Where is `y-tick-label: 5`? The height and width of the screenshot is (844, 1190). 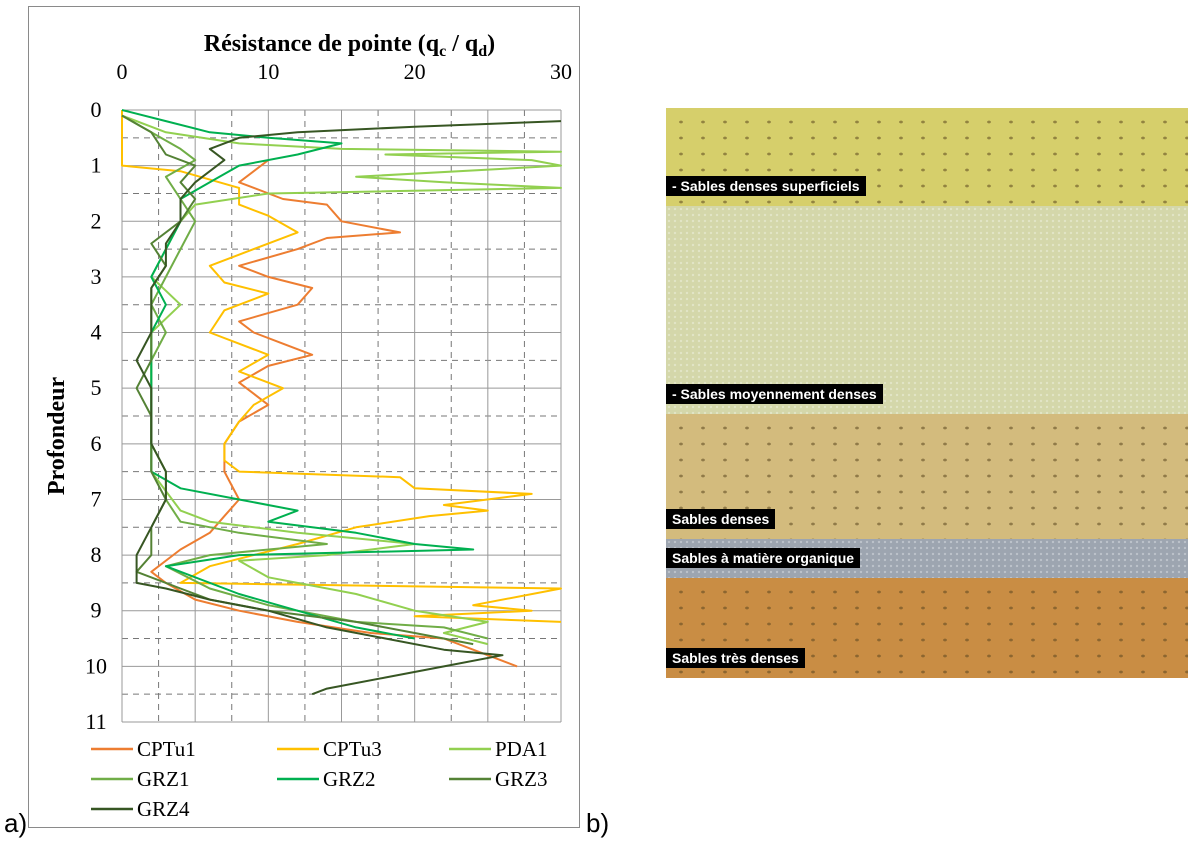 y-tick-label: 5 is located at coordinates (96, 387).